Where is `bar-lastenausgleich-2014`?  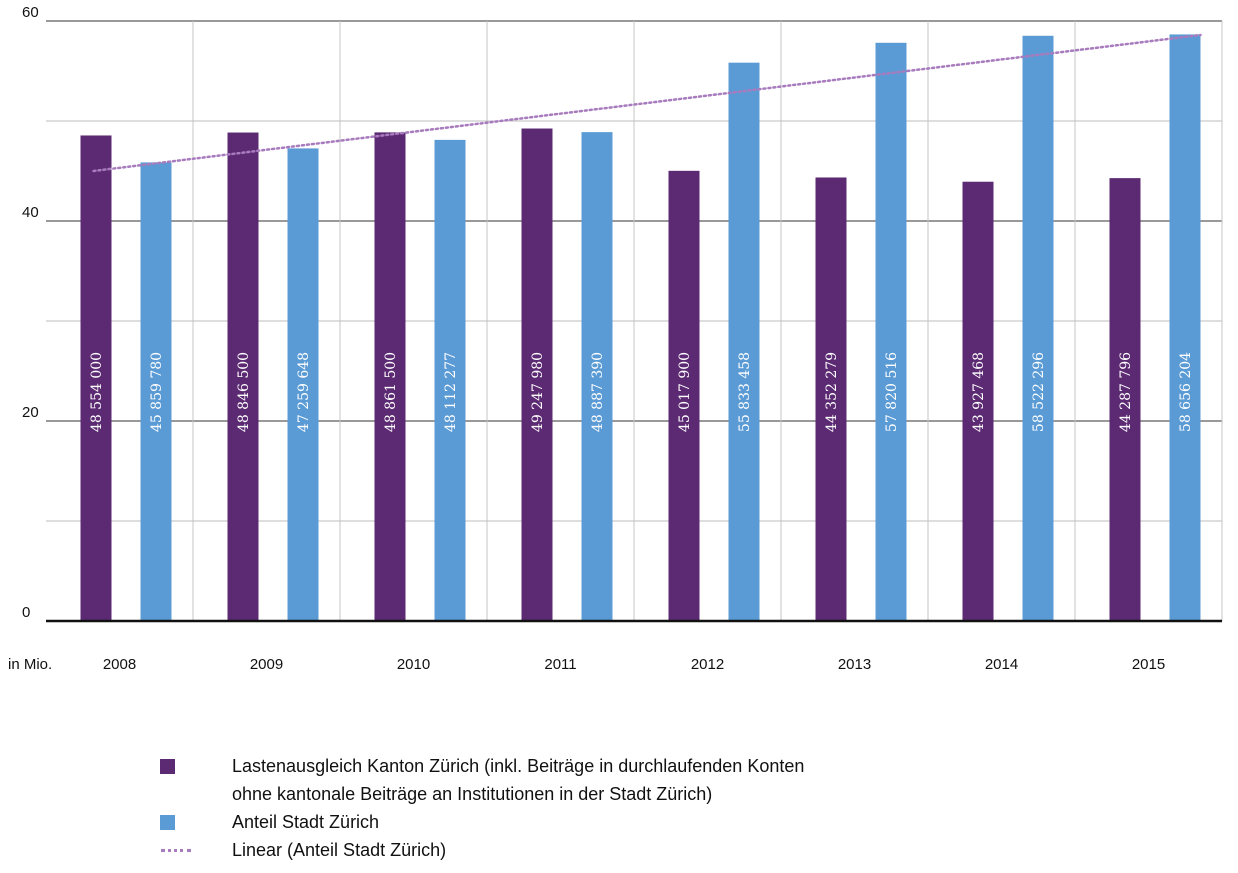 bar-lastenausgleich-2014 is located at coordinates (978, 401).